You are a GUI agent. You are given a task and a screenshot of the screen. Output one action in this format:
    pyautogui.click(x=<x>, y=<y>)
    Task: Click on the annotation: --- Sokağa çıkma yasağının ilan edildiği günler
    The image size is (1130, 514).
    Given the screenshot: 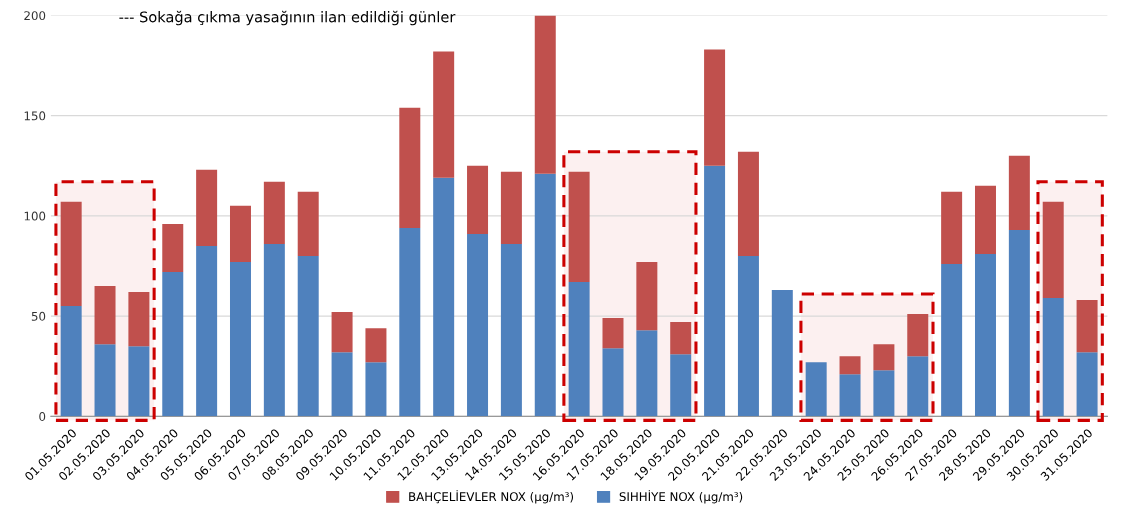 What is the action you would take?
    pyautogui.click(x=287, y=18)
    